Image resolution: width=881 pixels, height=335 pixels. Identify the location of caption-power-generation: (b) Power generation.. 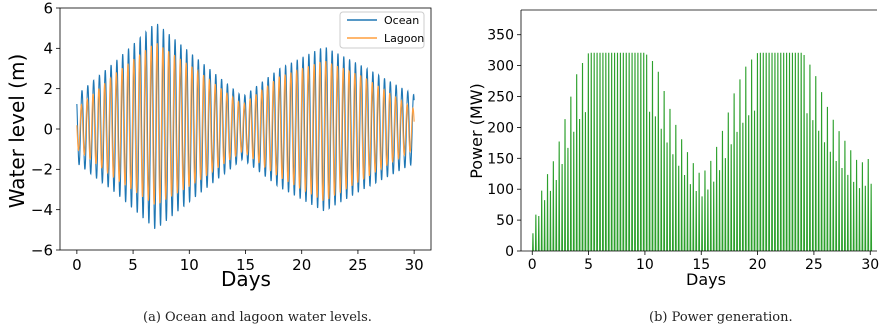
(721, 317).